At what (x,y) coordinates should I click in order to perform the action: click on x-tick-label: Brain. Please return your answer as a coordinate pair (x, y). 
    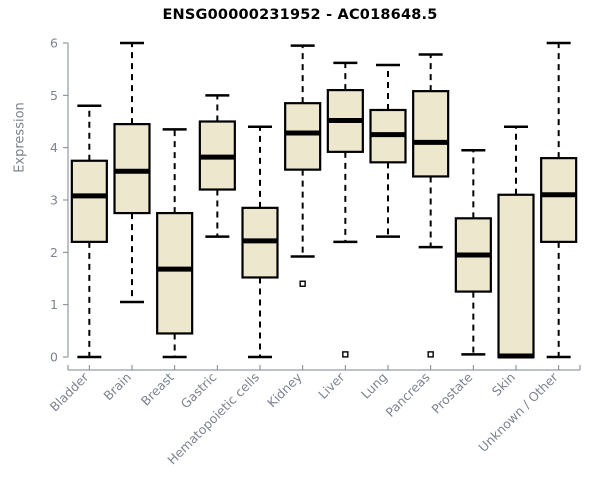
    Looking at the image, I should click on (117, 387).